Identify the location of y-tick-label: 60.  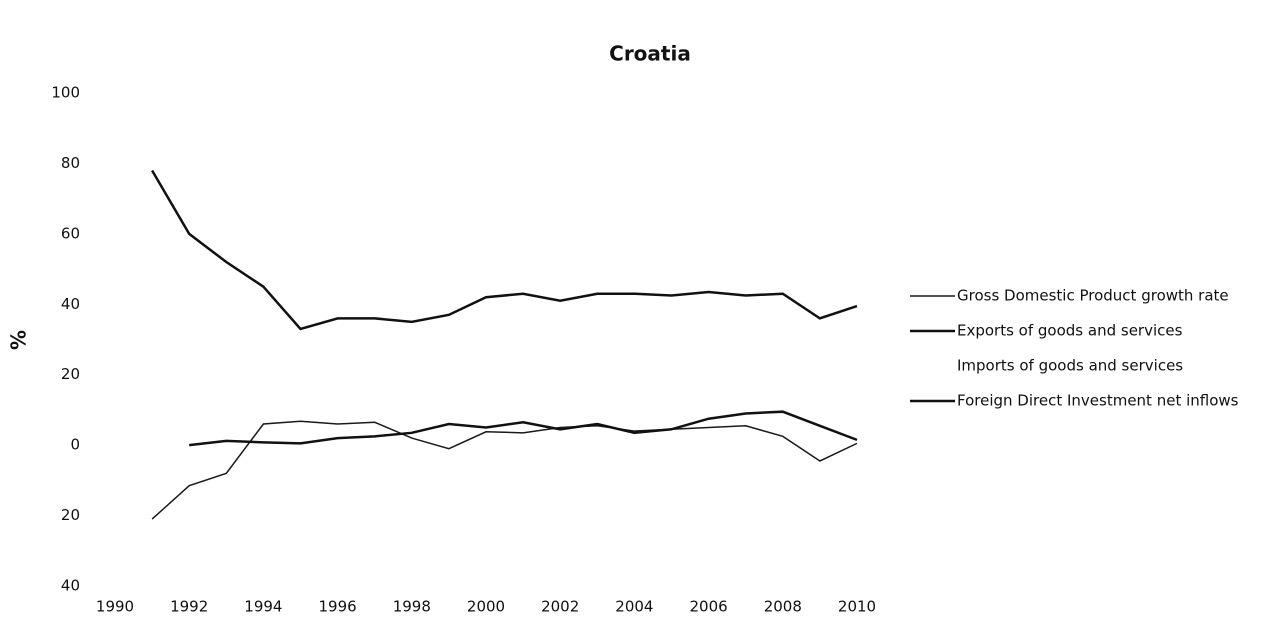
(70, 233).